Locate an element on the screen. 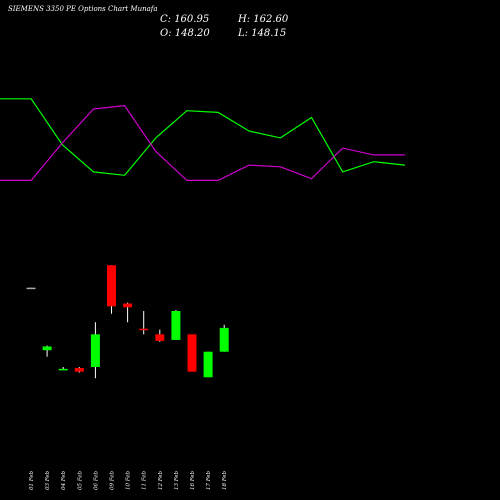  x-tick-label: 03 Feb is located at coordinates (48, 480).